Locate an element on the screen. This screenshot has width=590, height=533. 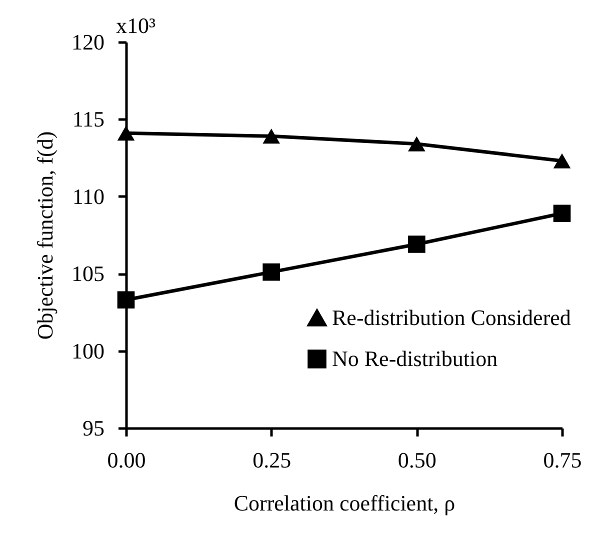
y-tick-label: 110 is located at coordinates (88, 196).